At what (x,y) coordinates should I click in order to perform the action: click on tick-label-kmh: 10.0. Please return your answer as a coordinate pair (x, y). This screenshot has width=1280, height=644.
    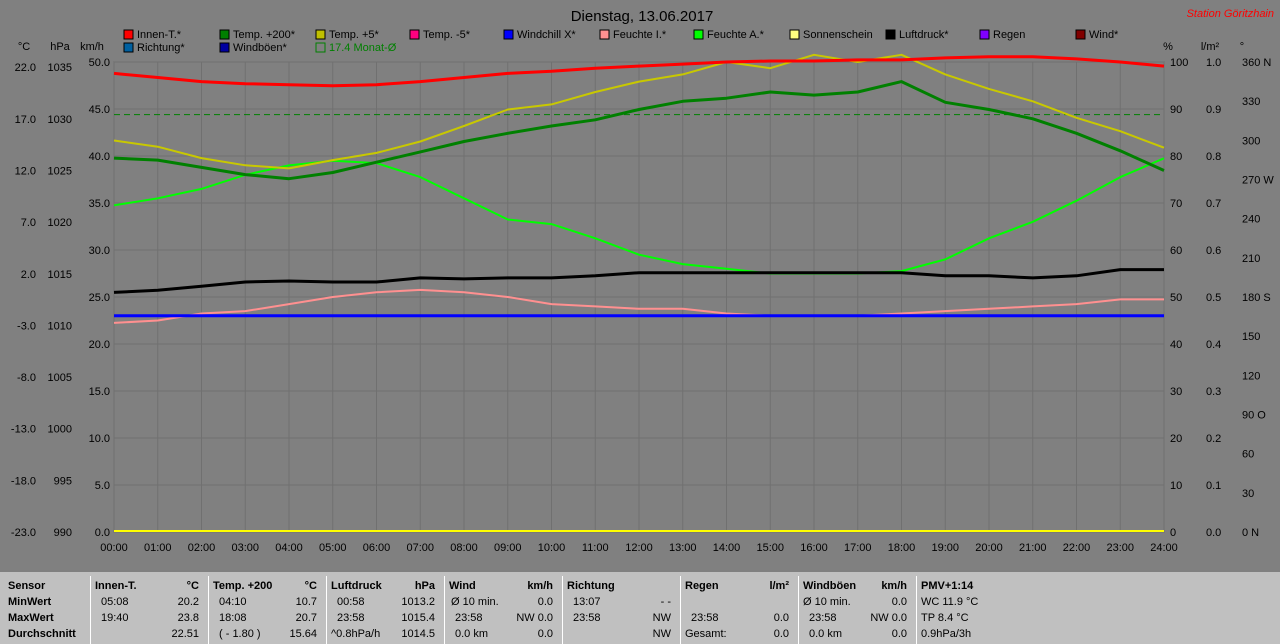
    Looking at the image, I should click on (99, 439).